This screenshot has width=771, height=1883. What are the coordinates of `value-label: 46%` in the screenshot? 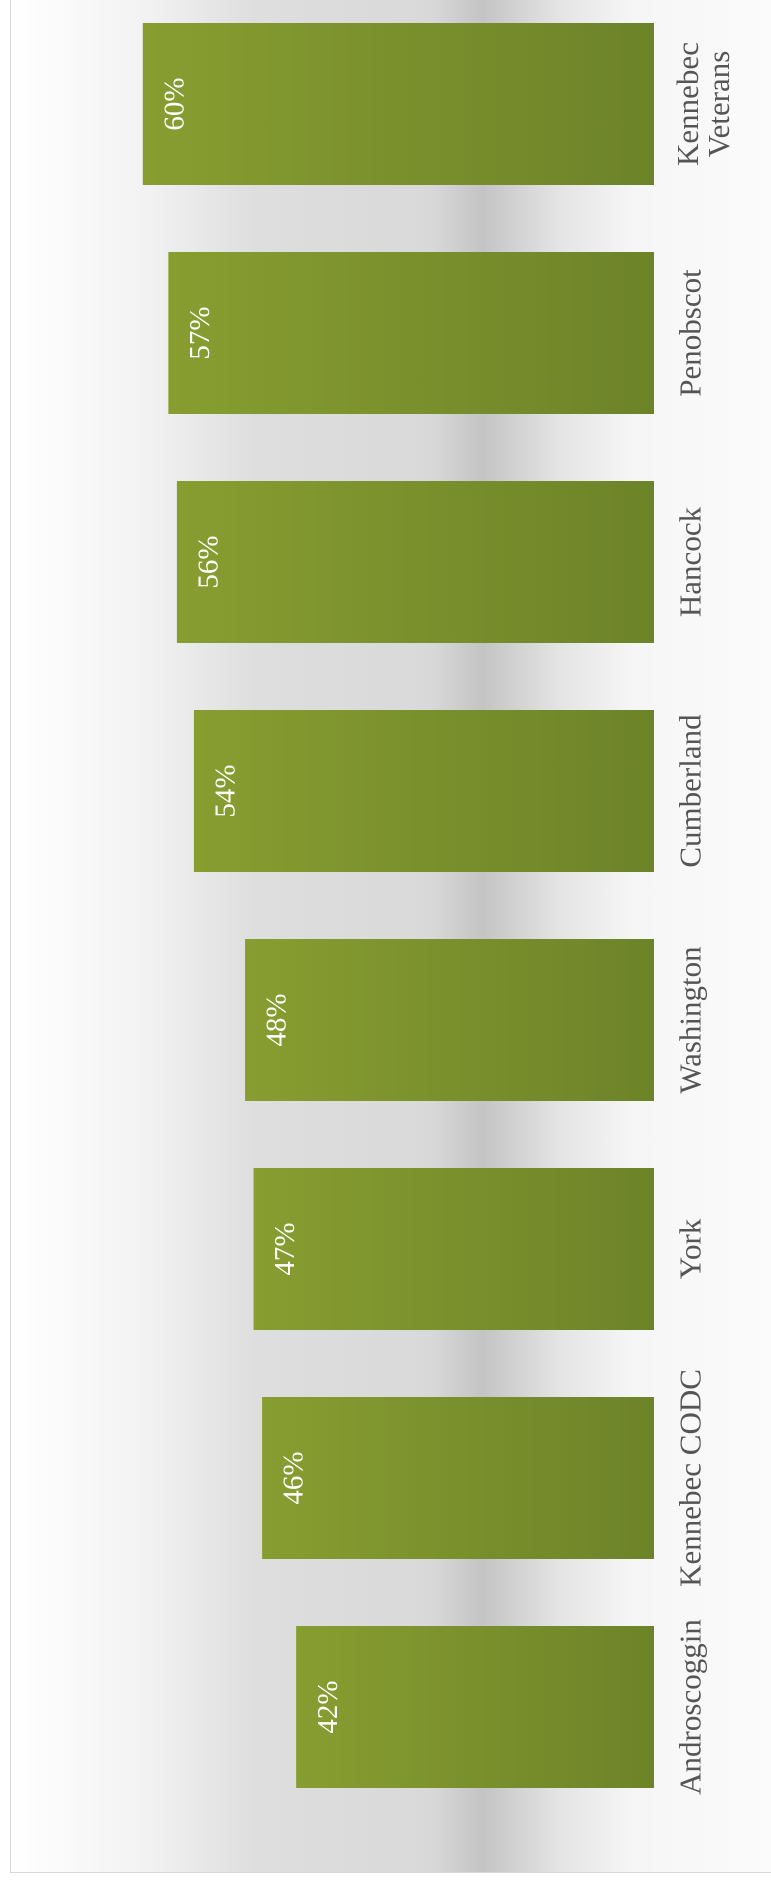 It's located at (294, 1477).